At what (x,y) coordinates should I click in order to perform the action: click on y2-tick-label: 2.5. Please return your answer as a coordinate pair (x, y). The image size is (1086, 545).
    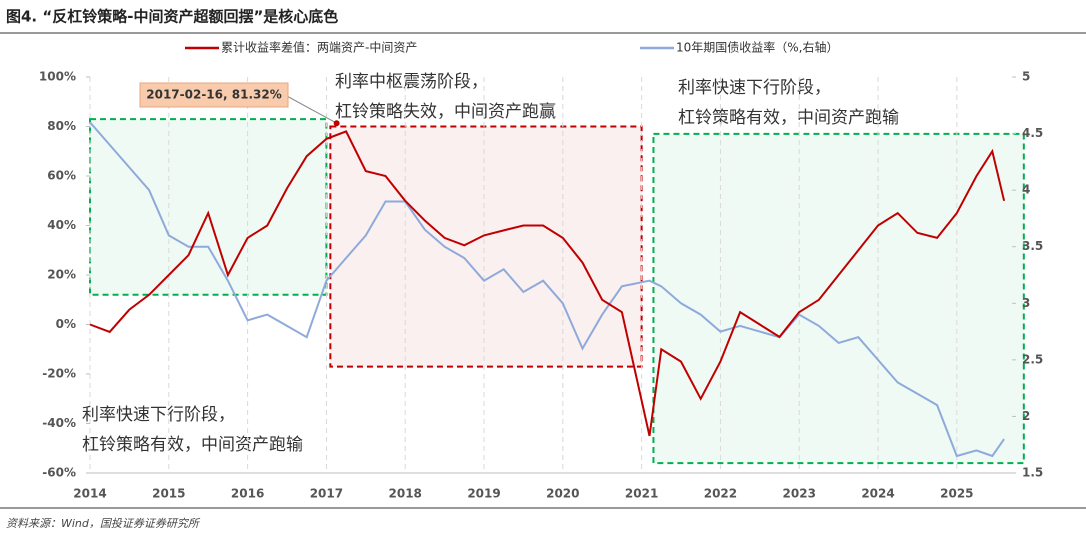
    Looking at the image, I should click on (1032, 359).